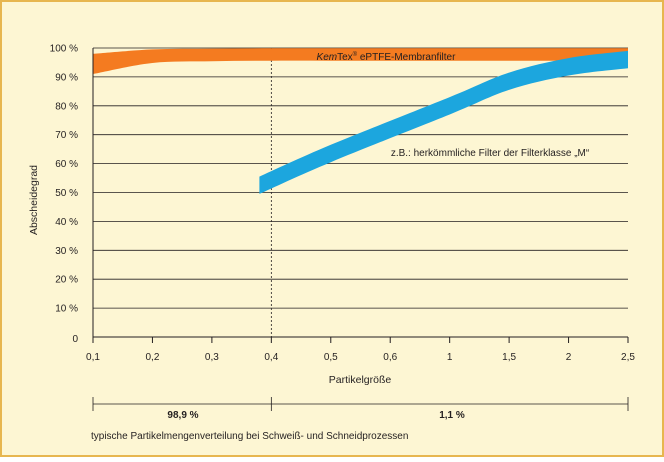 Image resolution: width=664 pixels, height=462 pixels. What do you see at coordinates (66, 164) in the screenshot?
I see `y-tick-label: 60 %` at bounding box center [66, 164].